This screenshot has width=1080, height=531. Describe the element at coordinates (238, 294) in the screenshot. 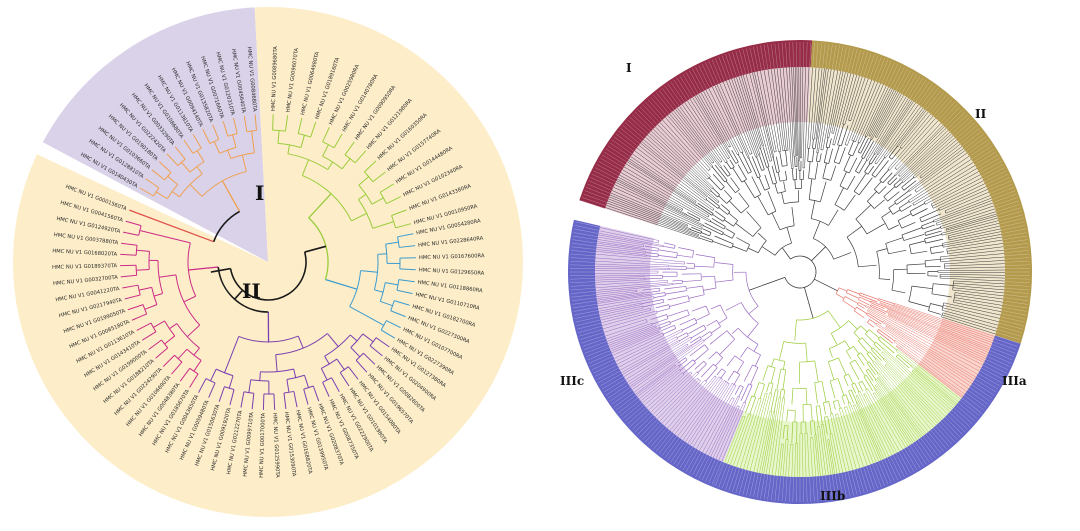

I see `left-root-stem` at that location.